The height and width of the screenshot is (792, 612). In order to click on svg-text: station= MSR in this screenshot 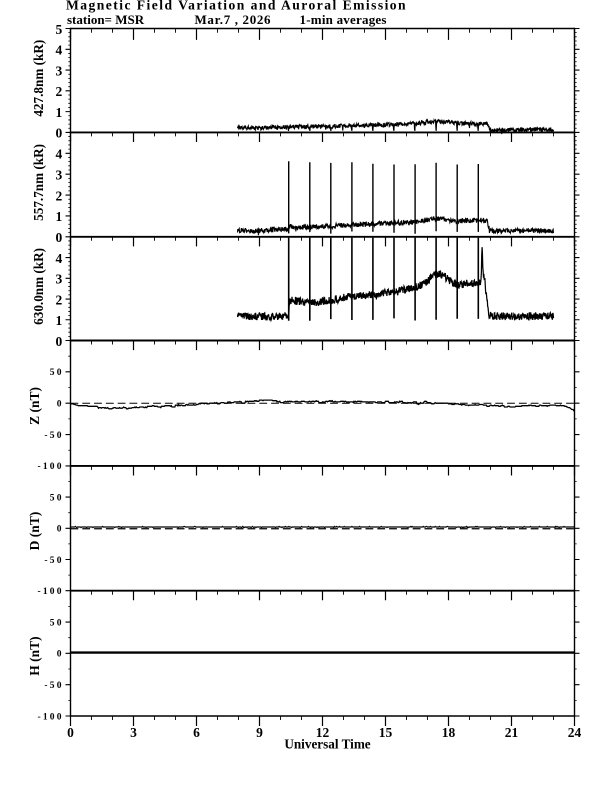, I will do `click(106, 19)`.